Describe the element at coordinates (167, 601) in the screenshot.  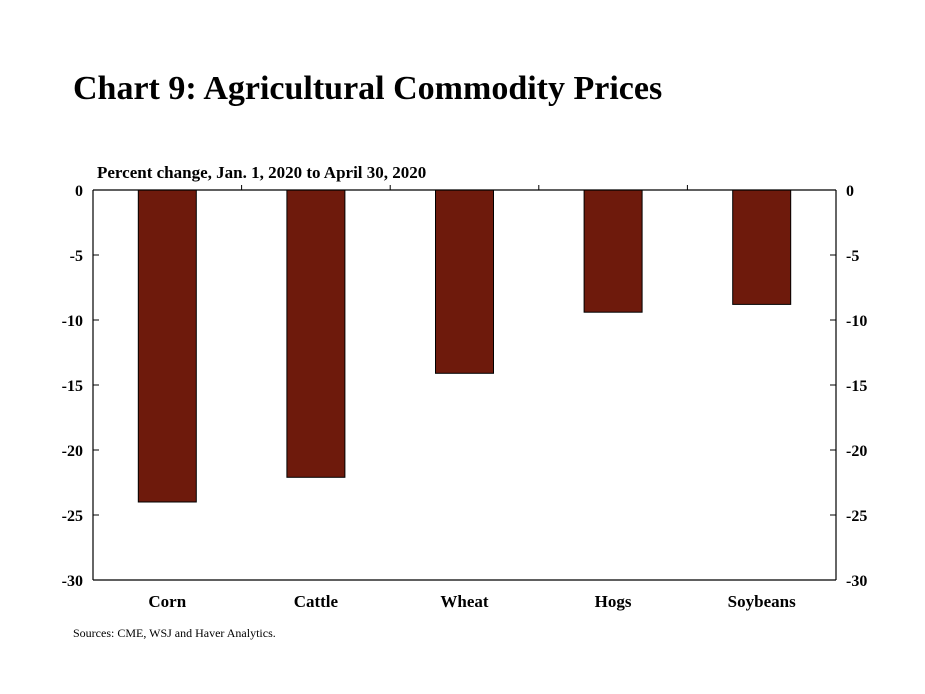
I see `category-label-corn: Corn` at that location.